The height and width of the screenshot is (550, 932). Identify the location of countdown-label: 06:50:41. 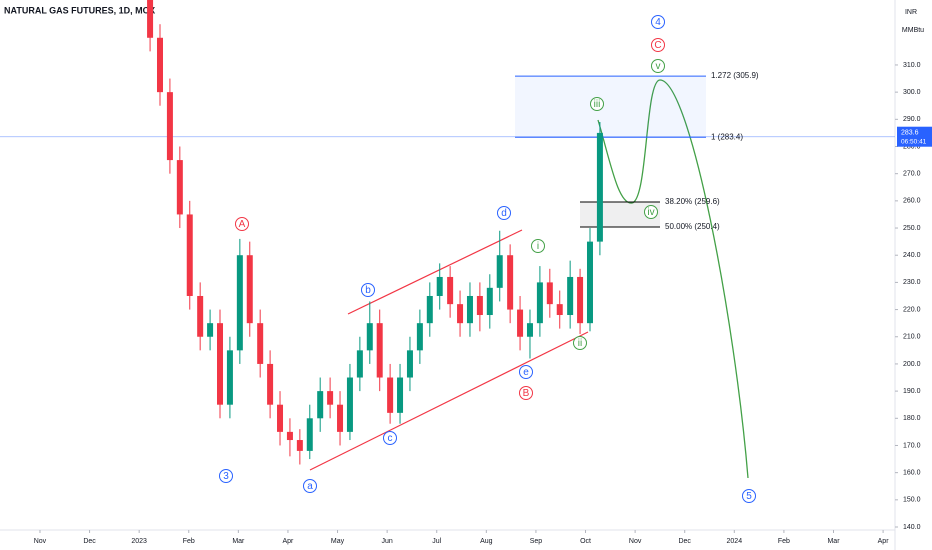
(914, 141).